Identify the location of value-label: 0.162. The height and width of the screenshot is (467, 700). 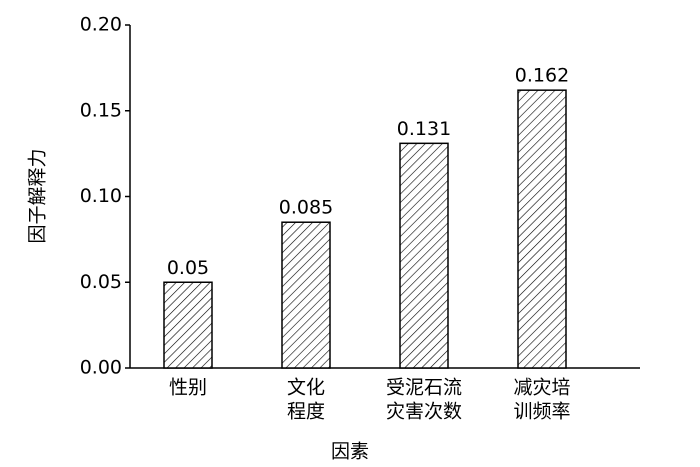
(542, 76).